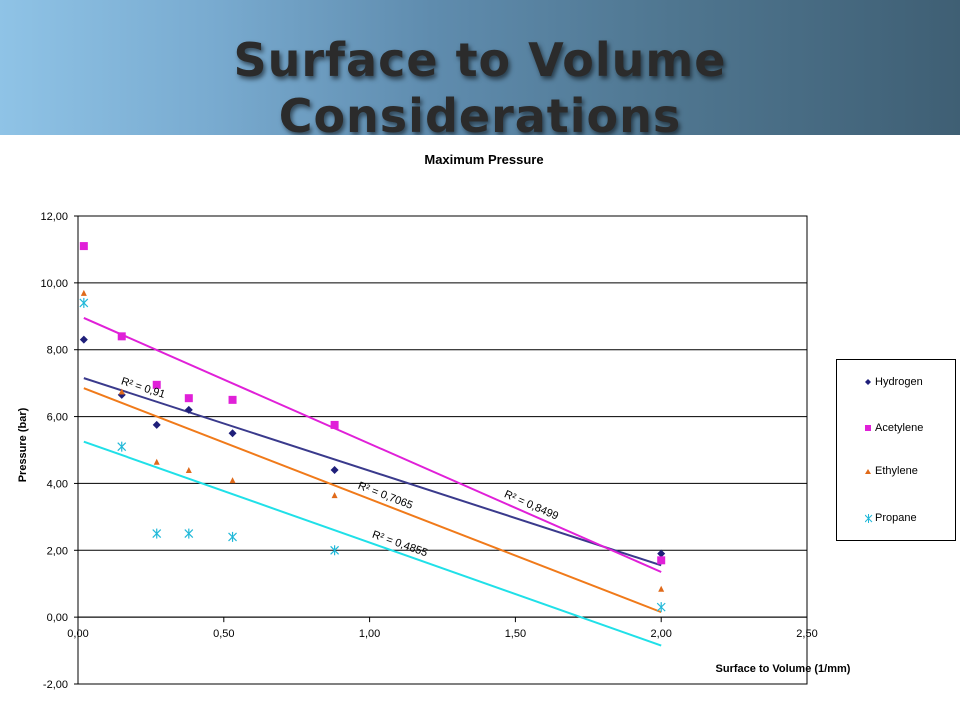 The height and width of the screenshot is (720, 960). What do you see at coordinates (896, 518) in the screenshot?
I see `legend-label-propane: Propane` at bounding box center [896, 518].